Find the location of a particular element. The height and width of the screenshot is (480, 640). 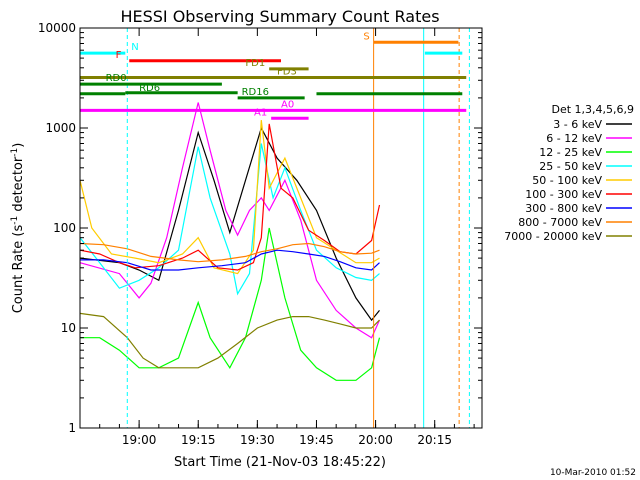

x-tick-label-5: 20:00 is located at coordinates (375, 440).